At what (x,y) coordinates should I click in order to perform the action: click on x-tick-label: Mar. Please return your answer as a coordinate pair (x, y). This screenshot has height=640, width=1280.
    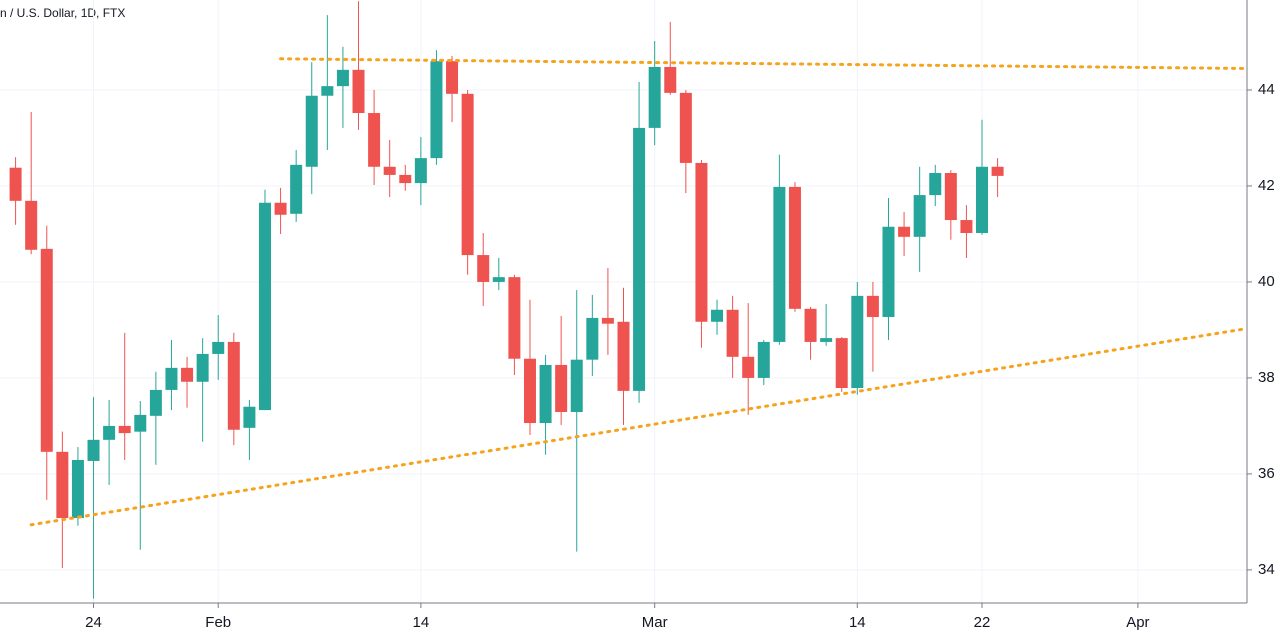
    Looking at the image, I should click on (655, 622).